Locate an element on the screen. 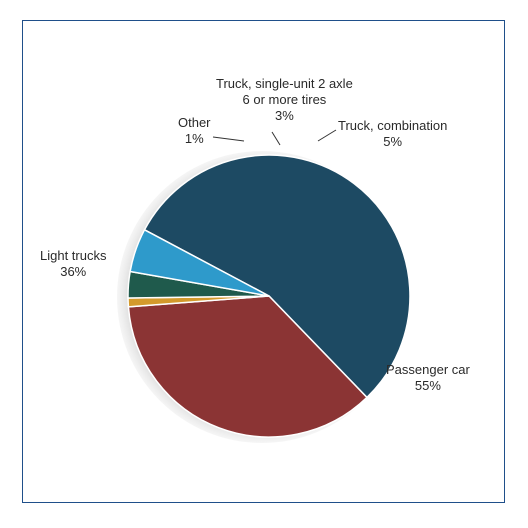 This screenshot has height=528, width=528. label-other: Other 1% is located at coordinates (194, 131).